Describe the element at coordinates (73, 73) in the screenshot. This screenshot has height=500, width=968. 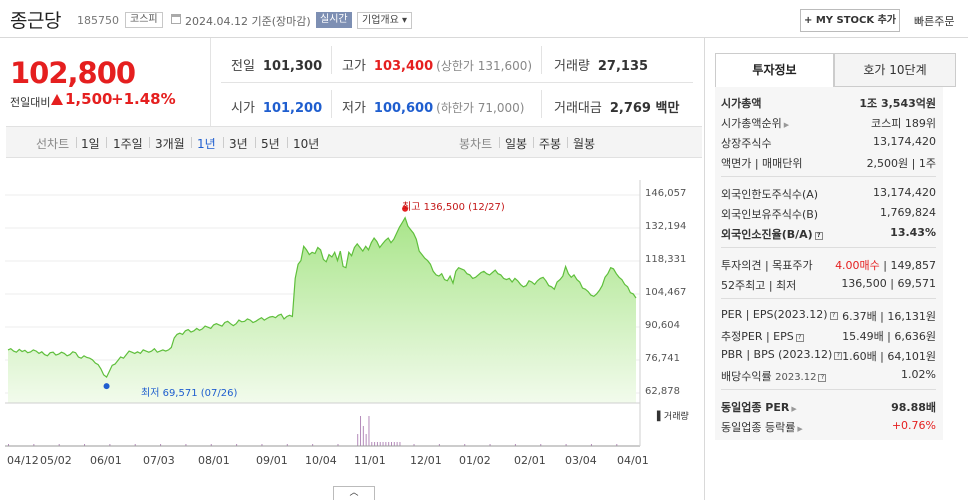
I see `current-price: 102,800` at that location.